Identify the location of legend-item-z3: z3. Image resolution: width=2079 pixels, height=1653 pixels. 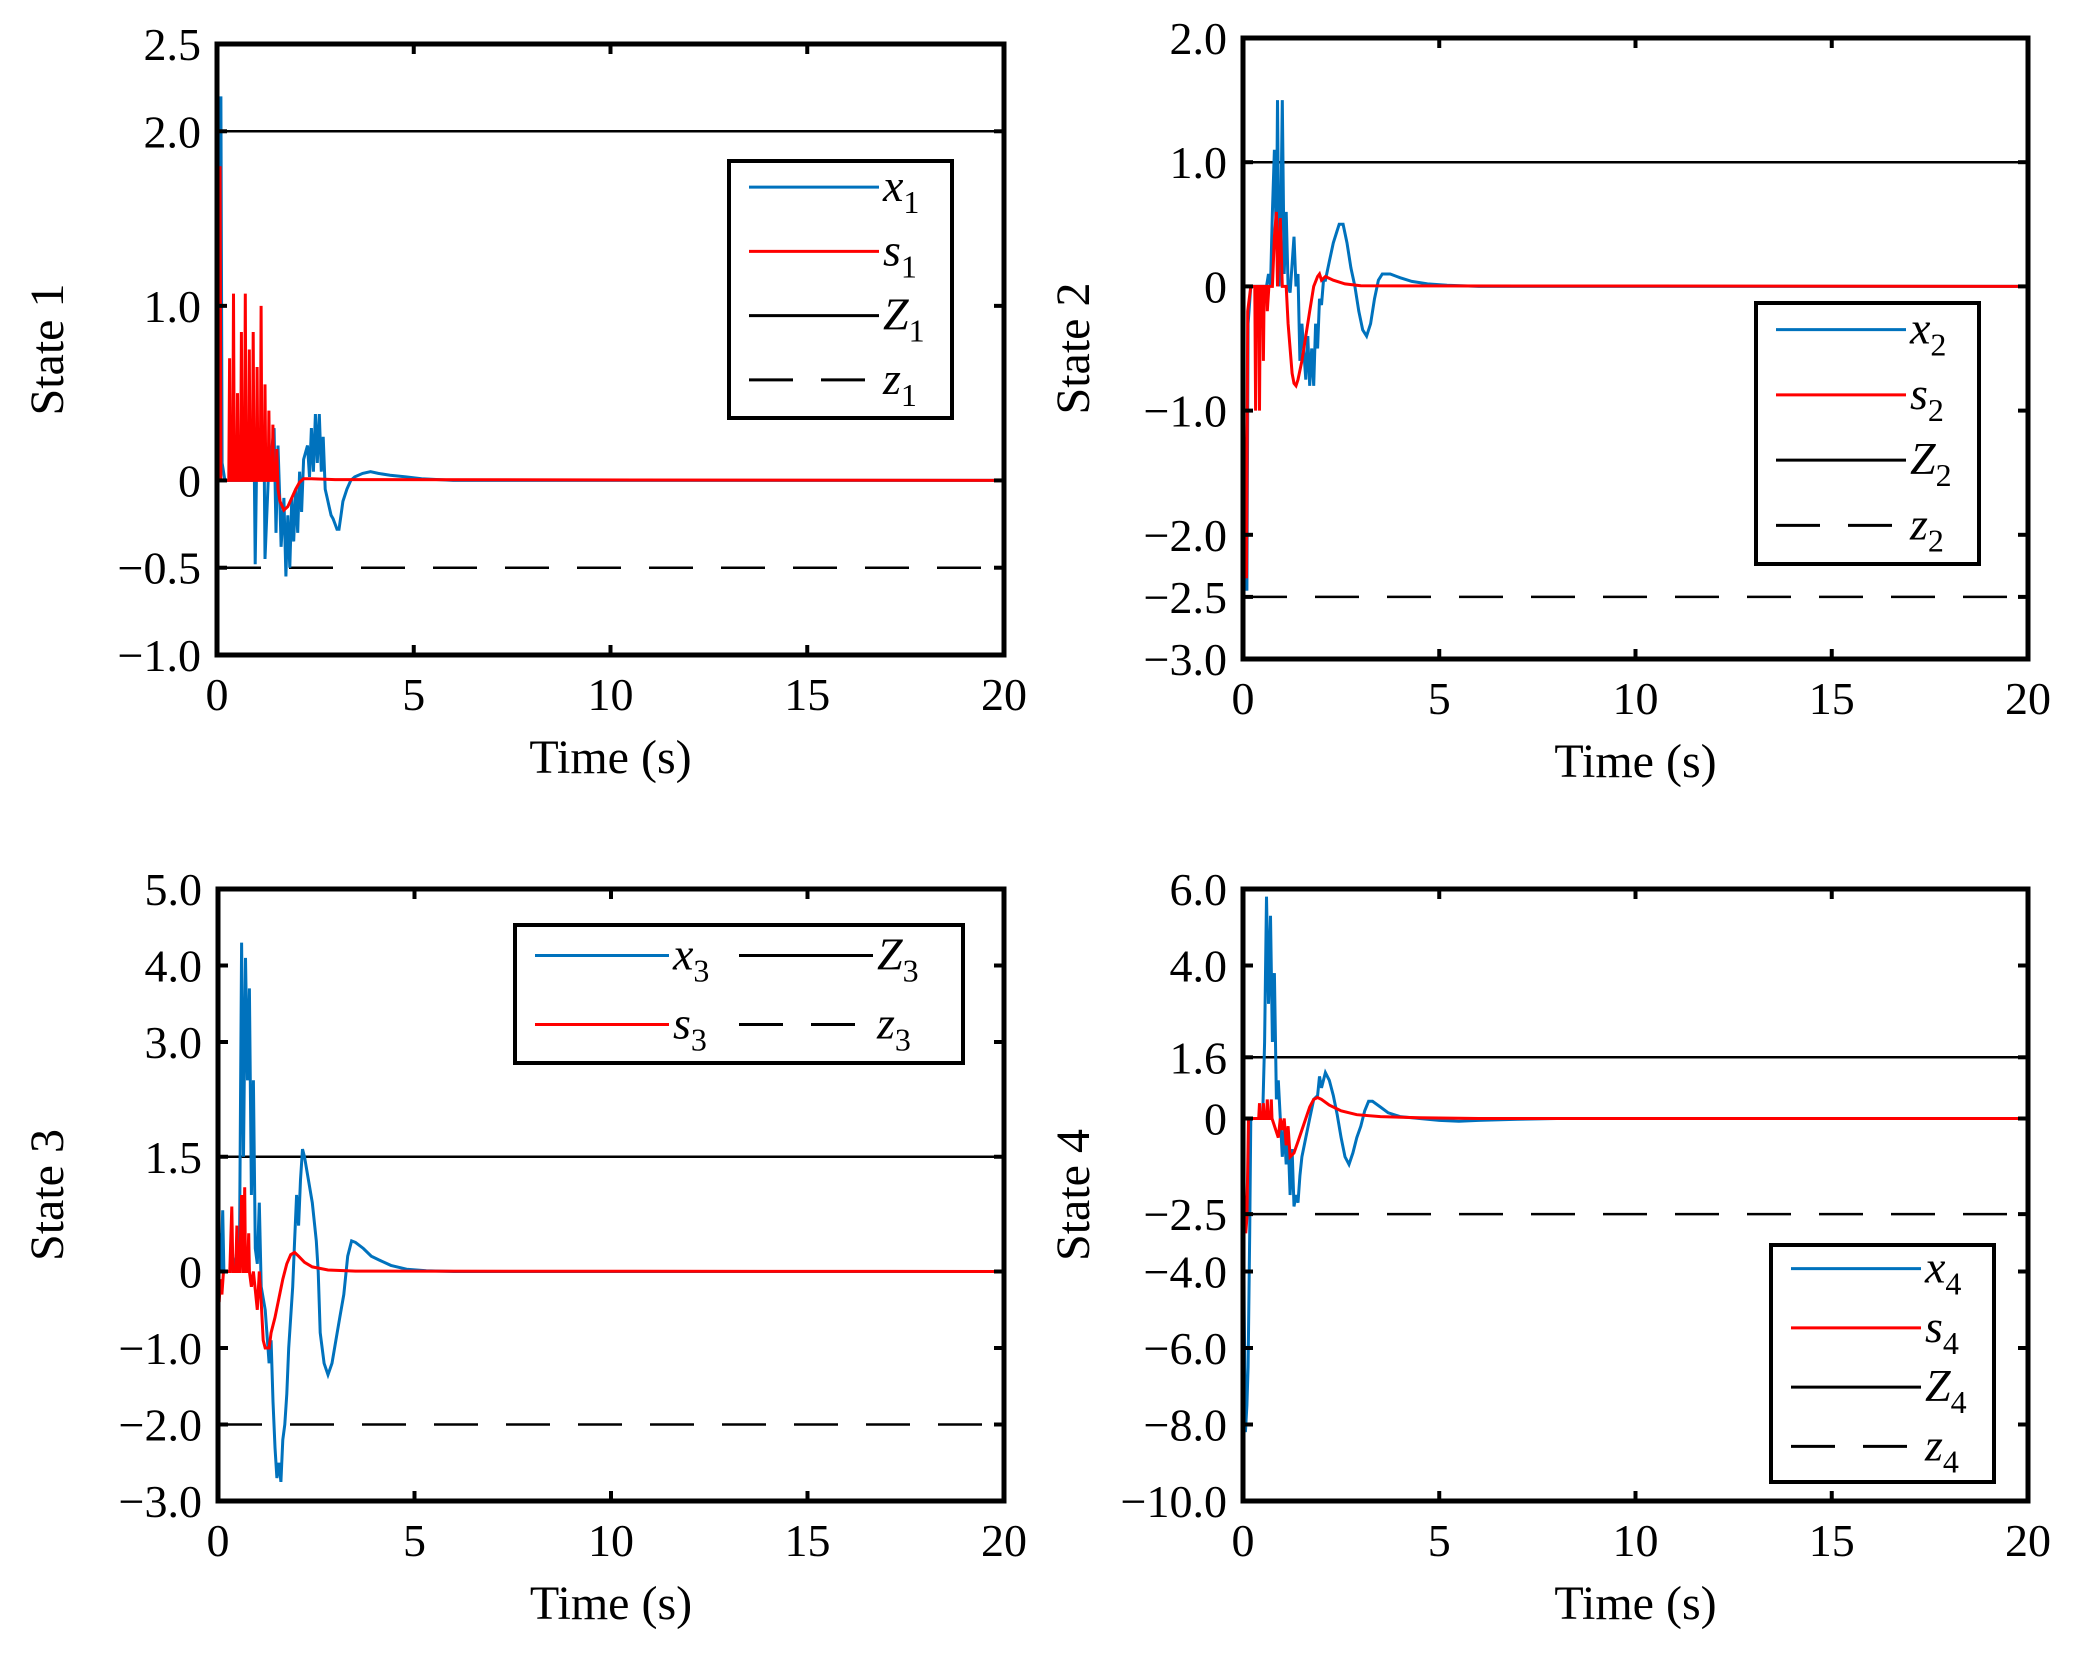
(825, 1028).